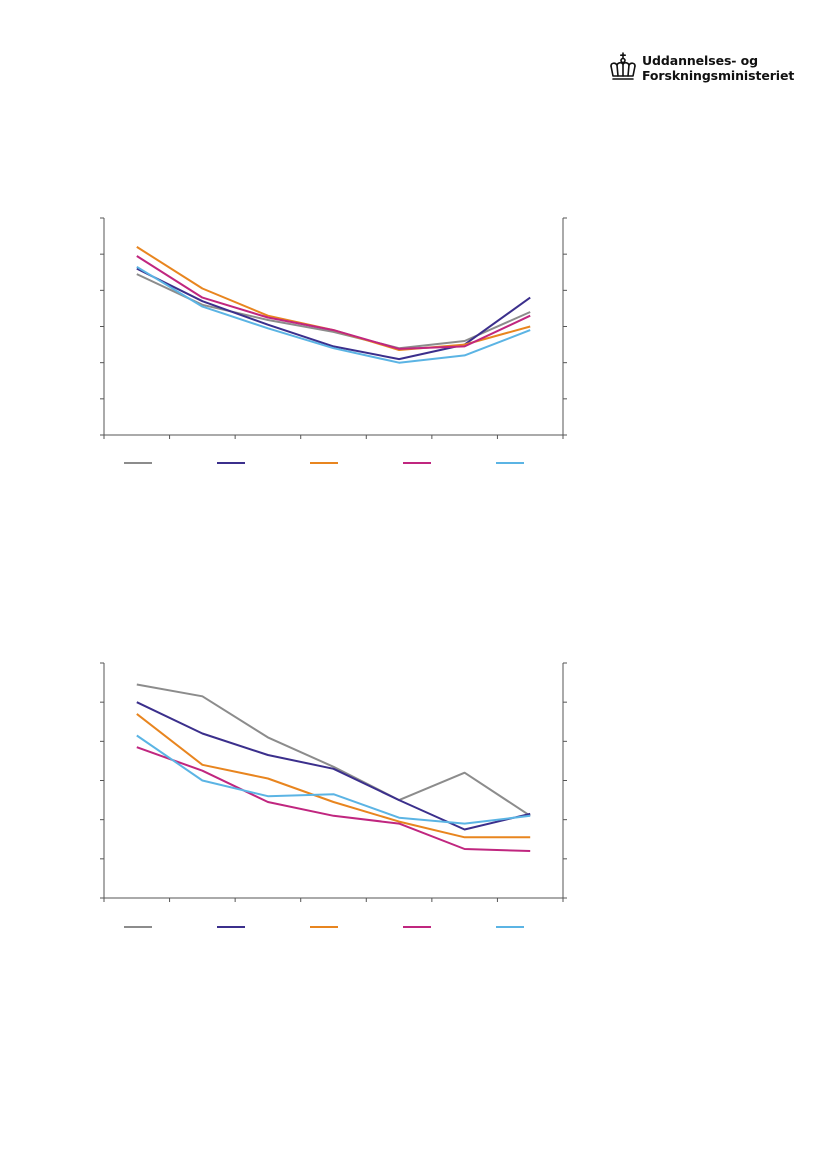 This screenshot has height=1169, width=827. I want to click on logo-line-1: Uddannelses- og, so click(700, 60).